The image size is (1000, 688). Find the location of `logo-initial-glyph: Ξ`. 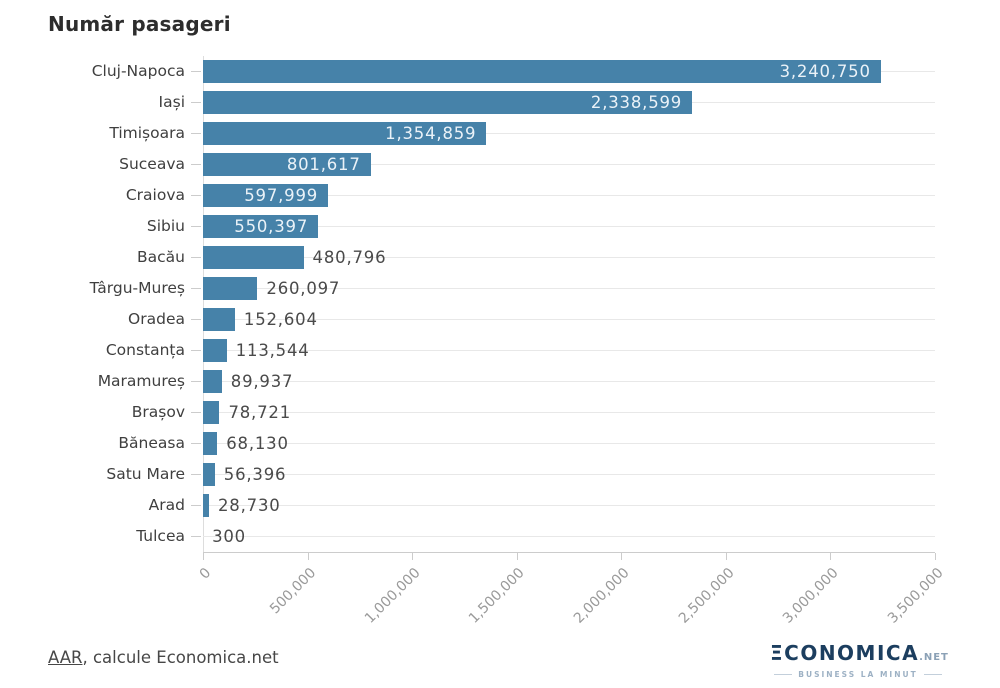

logo-initial-glyph: Ξ is located at coordinates (777, 653).